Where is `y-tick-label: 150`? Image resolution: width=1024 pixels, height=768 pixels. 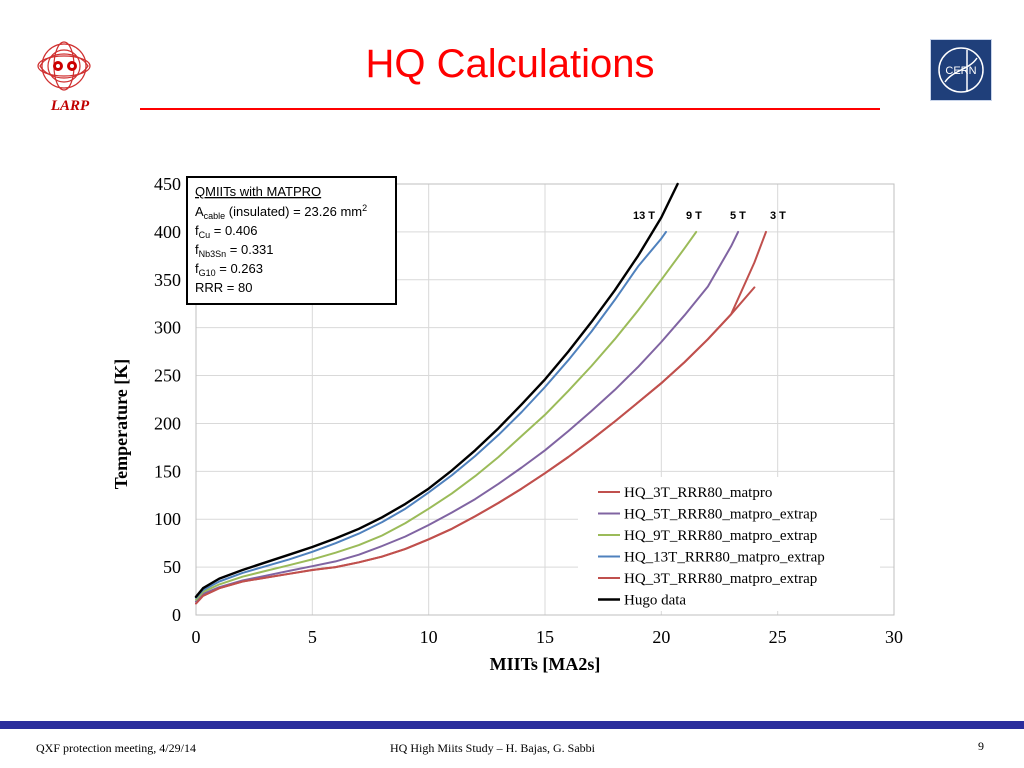 y-tick-label: 150 is located at coordinates (167, 471).